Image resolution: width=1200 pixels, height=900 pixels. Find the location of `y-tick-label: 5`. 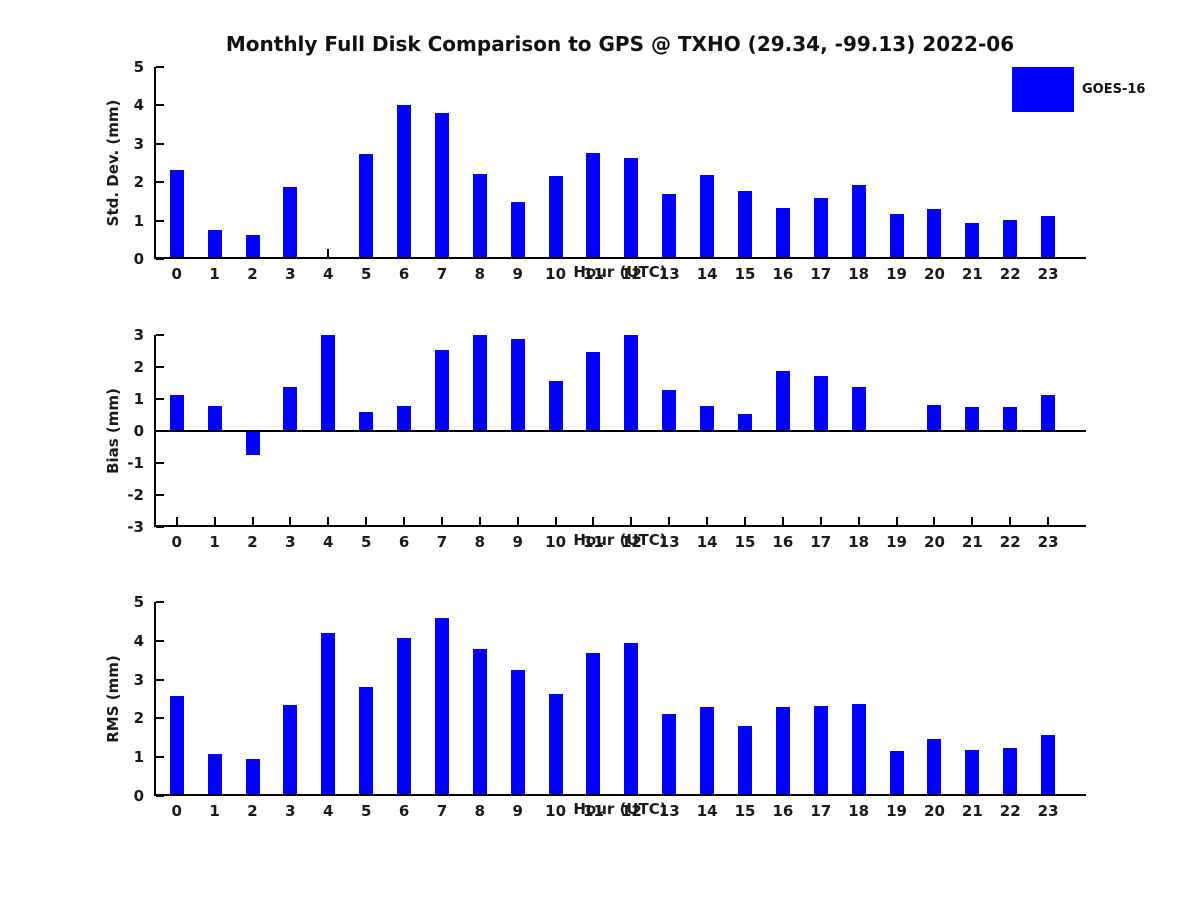

y-tick-label: 5 is located at coordinates (138, 67).